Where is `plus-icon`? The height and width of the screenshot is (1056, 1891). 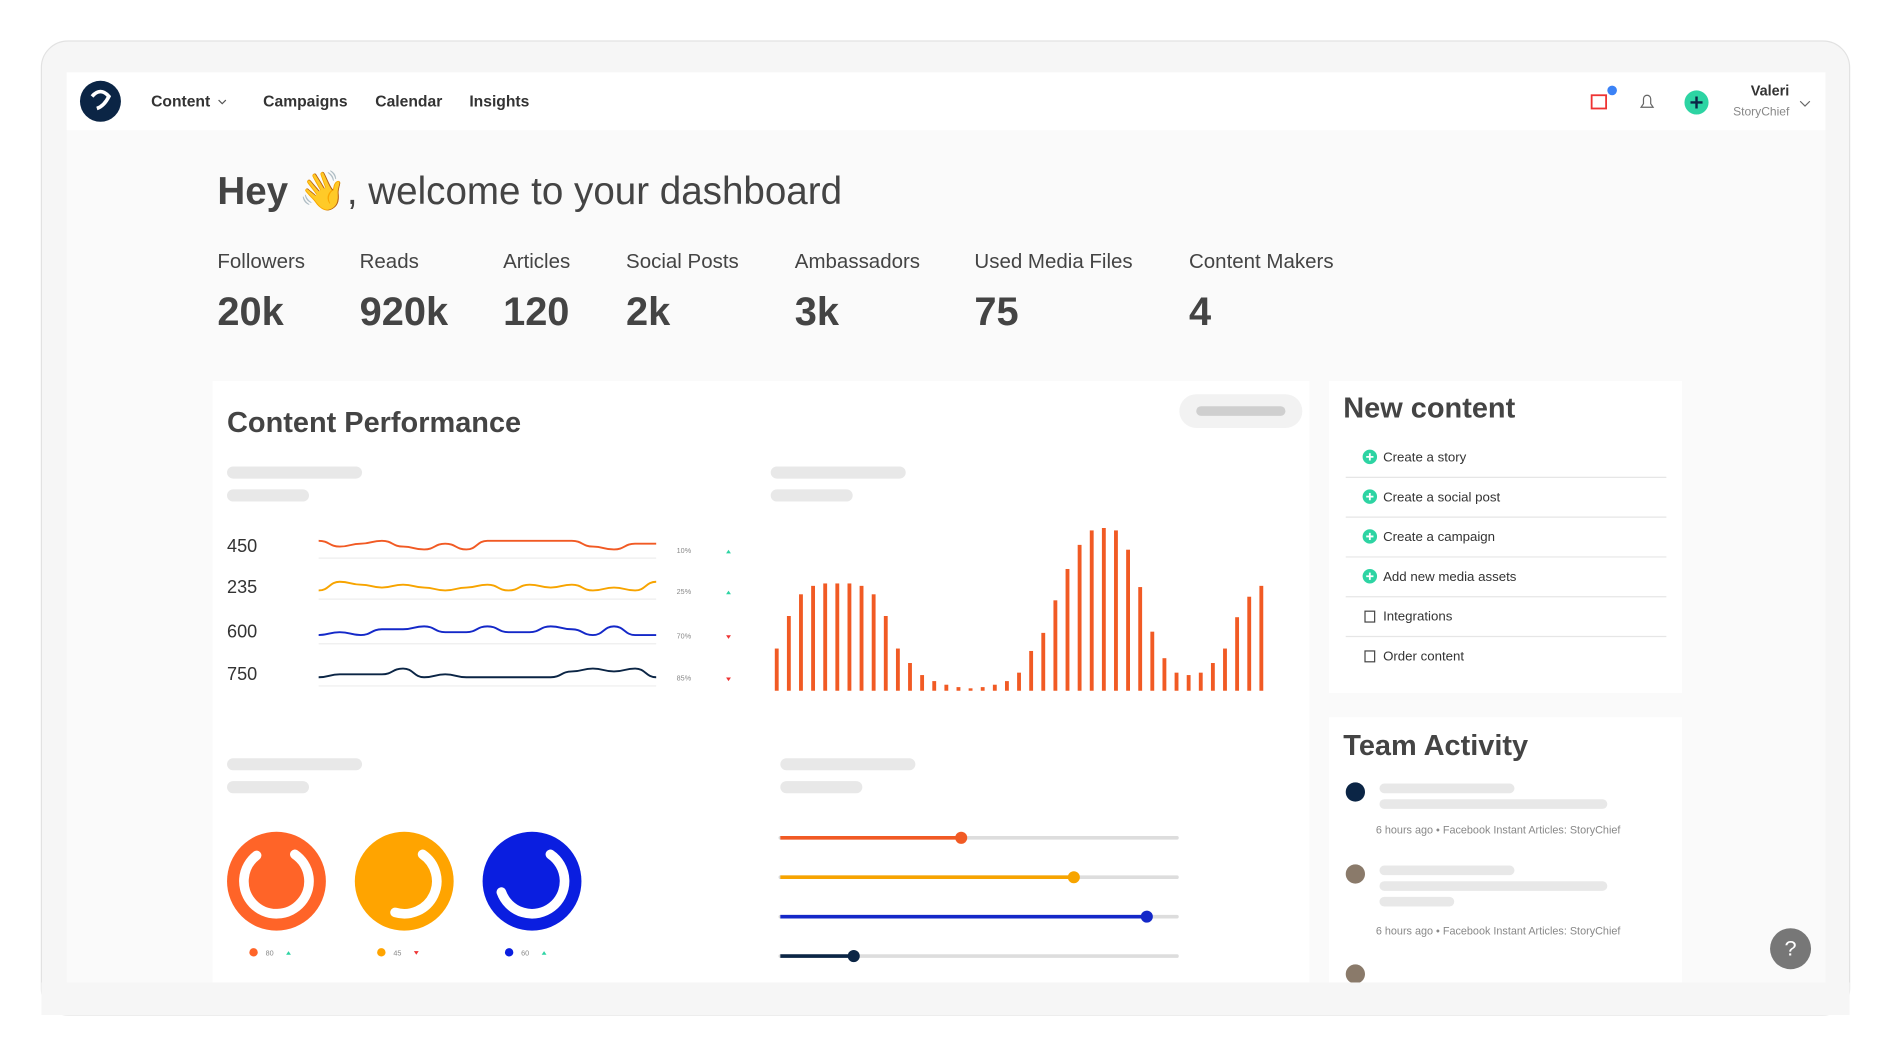 plus-icon is located at coordinates (1696, 102).